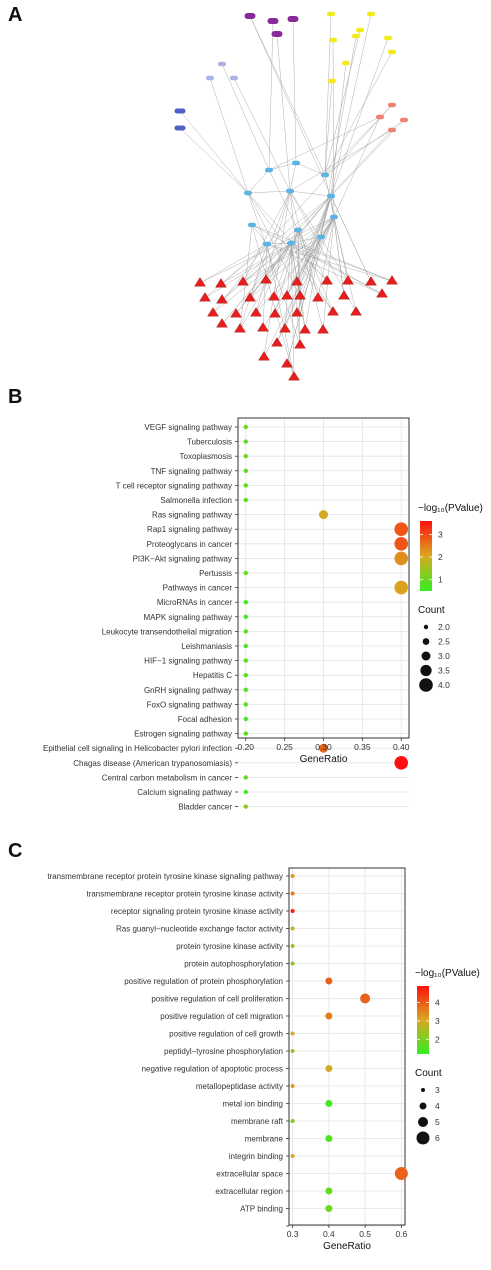 The width and height of the screenshot is (491, 1270). What do you see at coordinates (257, 1121) in the screenshot?
I see `category-label: membrane raft` at bounding box center [257, 1121].